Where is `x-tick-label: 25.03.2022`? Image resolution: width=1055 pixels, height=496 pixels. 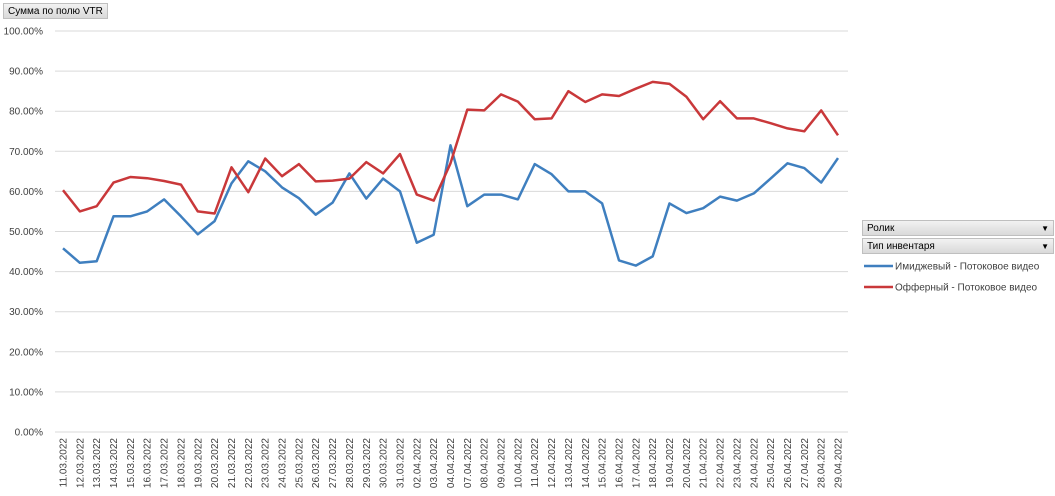 x-tick-label: 25.03.2022 is located at coordinates (299, 463).